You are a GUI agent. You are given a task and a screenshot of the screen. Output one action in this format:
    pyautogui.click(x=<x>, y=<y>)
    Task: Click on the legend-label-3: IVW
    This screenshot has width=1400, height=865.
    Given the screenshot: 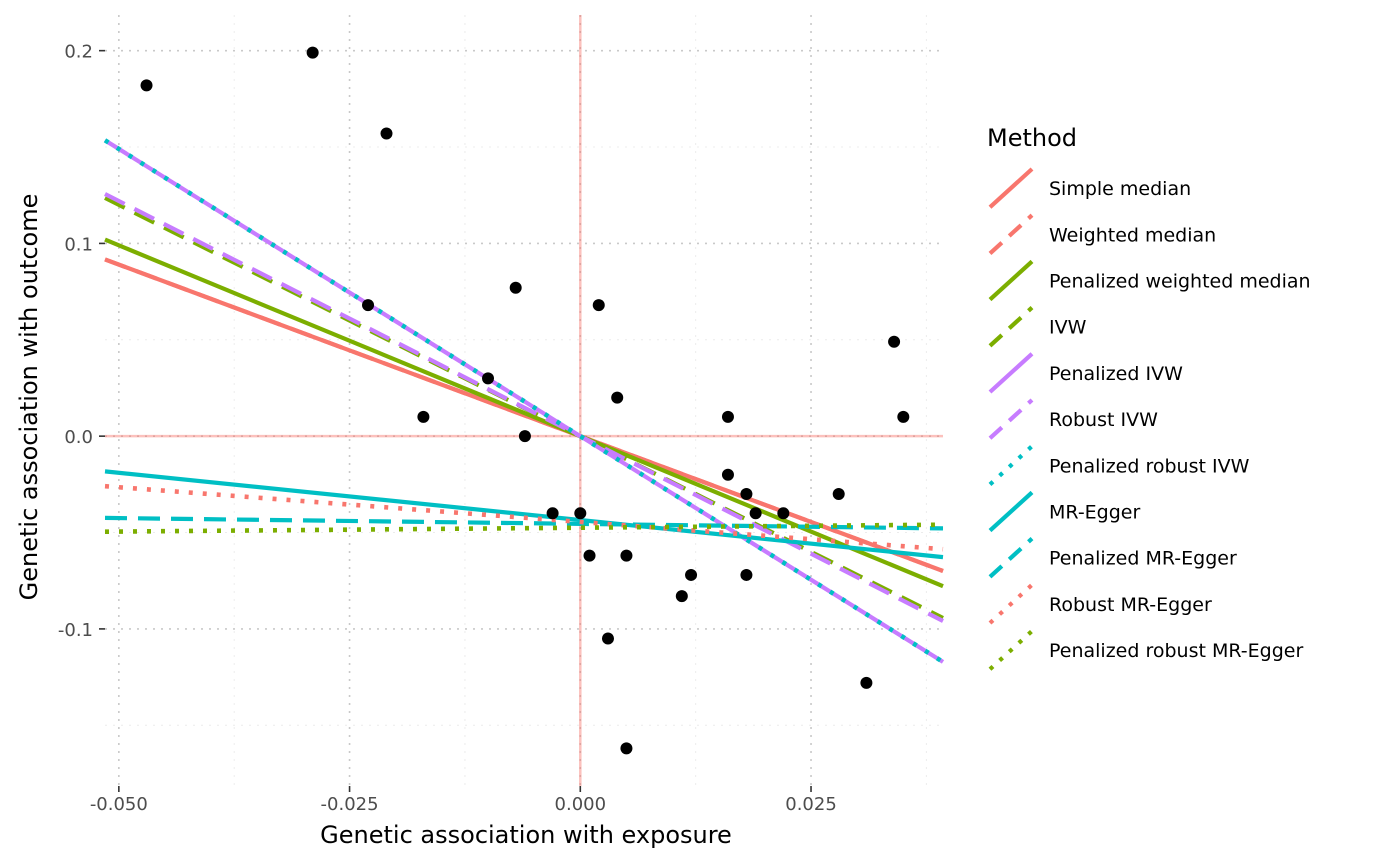 What is the action you would take?
    pyautogui.click(x=1068, y=328)
    